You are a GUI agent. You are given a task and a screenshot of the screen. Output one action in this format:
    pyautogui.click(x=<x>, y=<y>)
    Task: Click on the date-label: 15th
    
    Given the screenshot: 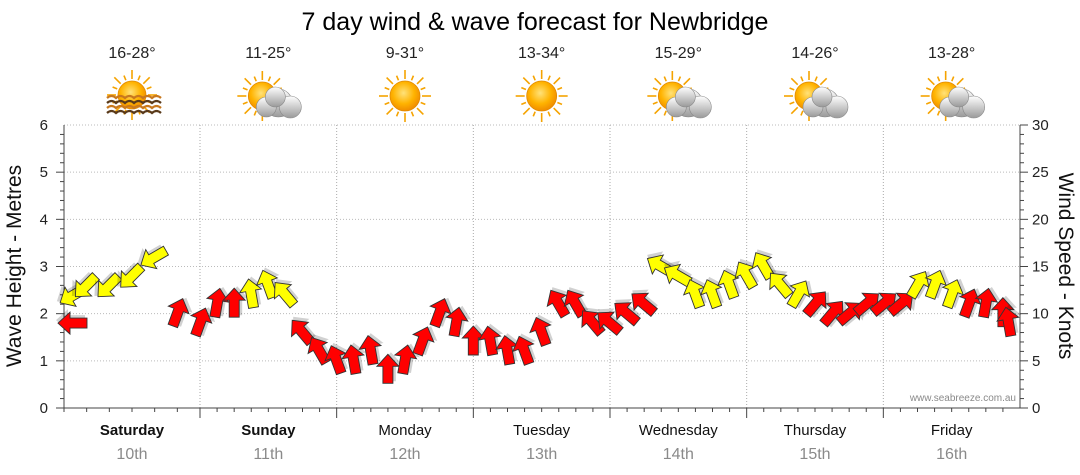 What is the action you would take?
    pyautogui.click(x=814, y=454)
    